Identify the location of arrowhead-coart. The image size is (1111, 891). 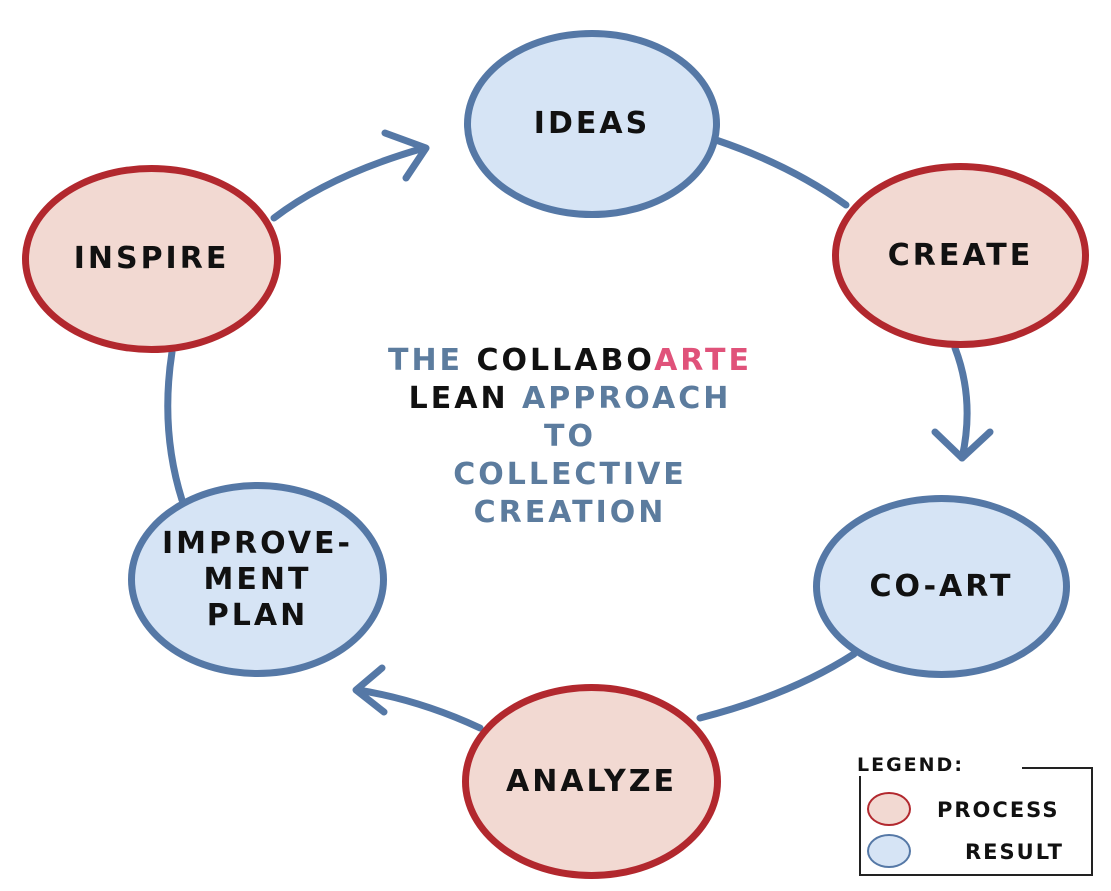
(962, 445).